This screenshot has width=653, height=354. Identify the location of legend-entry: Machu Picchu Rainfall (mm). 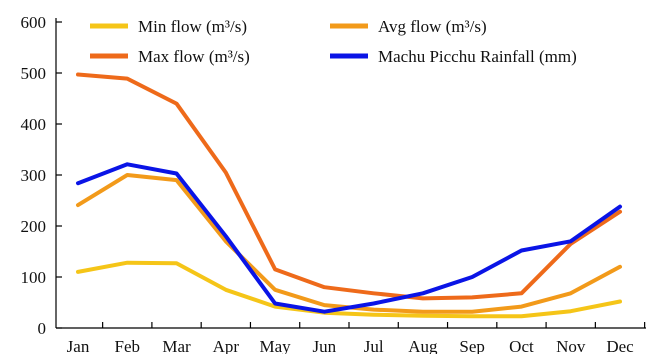
(453, 56).